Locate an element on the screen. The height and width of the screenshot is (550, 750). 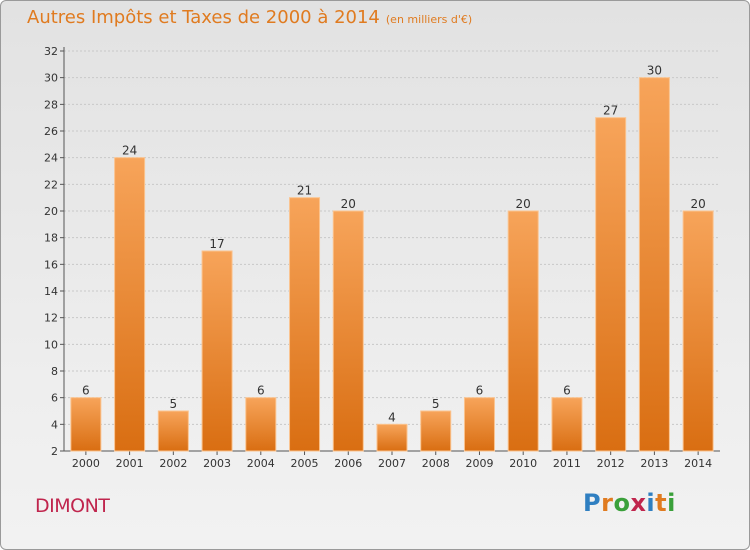
proxiti-logo: Proxiti is located at coordinates (629, 503).